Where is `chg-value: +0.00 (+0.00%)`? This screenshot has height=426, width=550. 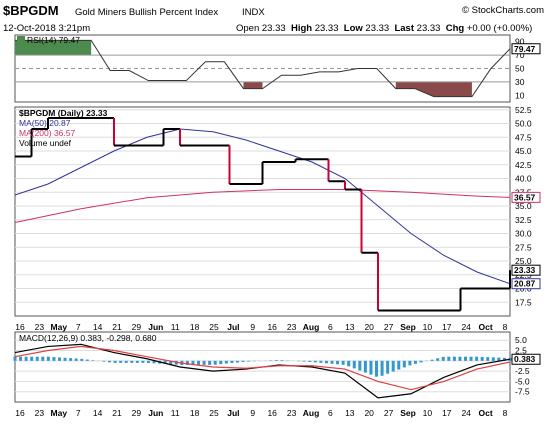 chg-value: +0.00 (+0.00%) is located at coordinates (499, 28).